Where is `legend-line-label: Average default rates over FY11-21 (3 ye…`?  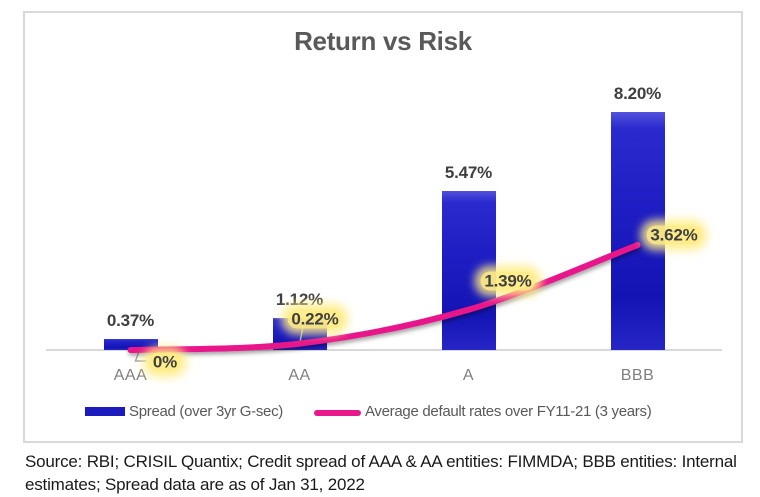
legend-line-label: Average default rates over FY11-21 (3 ye… is located at coordinates (508, 411).